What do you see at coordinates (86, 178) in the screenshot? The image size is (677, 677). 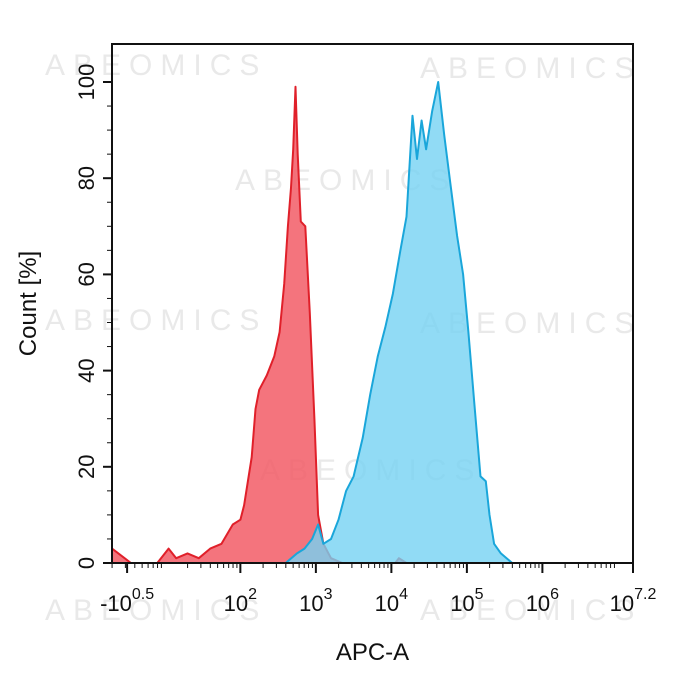 I see `y-tick-label: 80` at bounding box center [86, 178].